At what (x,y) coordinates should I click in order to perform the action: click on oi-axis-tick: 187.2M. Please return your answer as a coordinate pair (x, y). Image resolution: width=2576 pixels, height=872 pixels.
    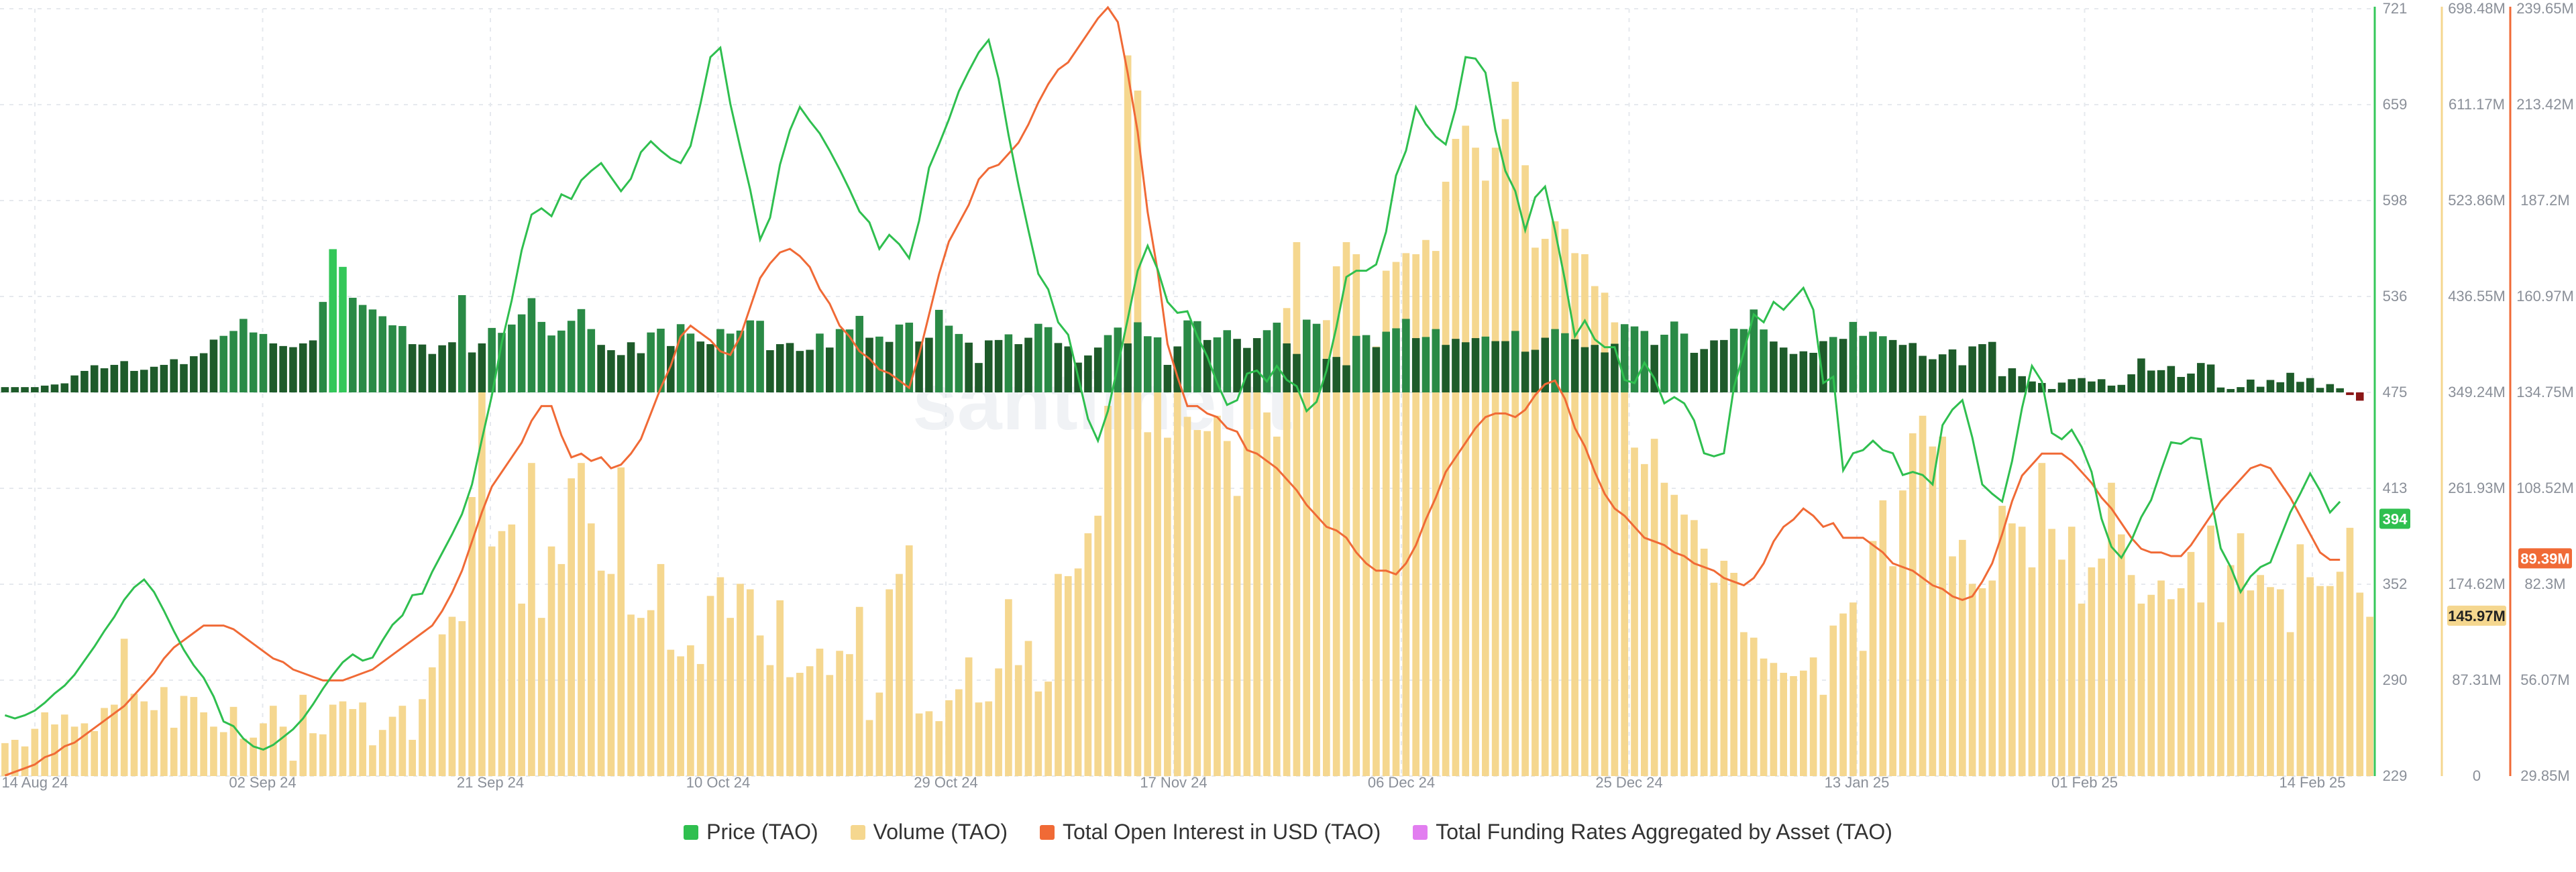
    Looking at the image, I should click on (2544, 200).